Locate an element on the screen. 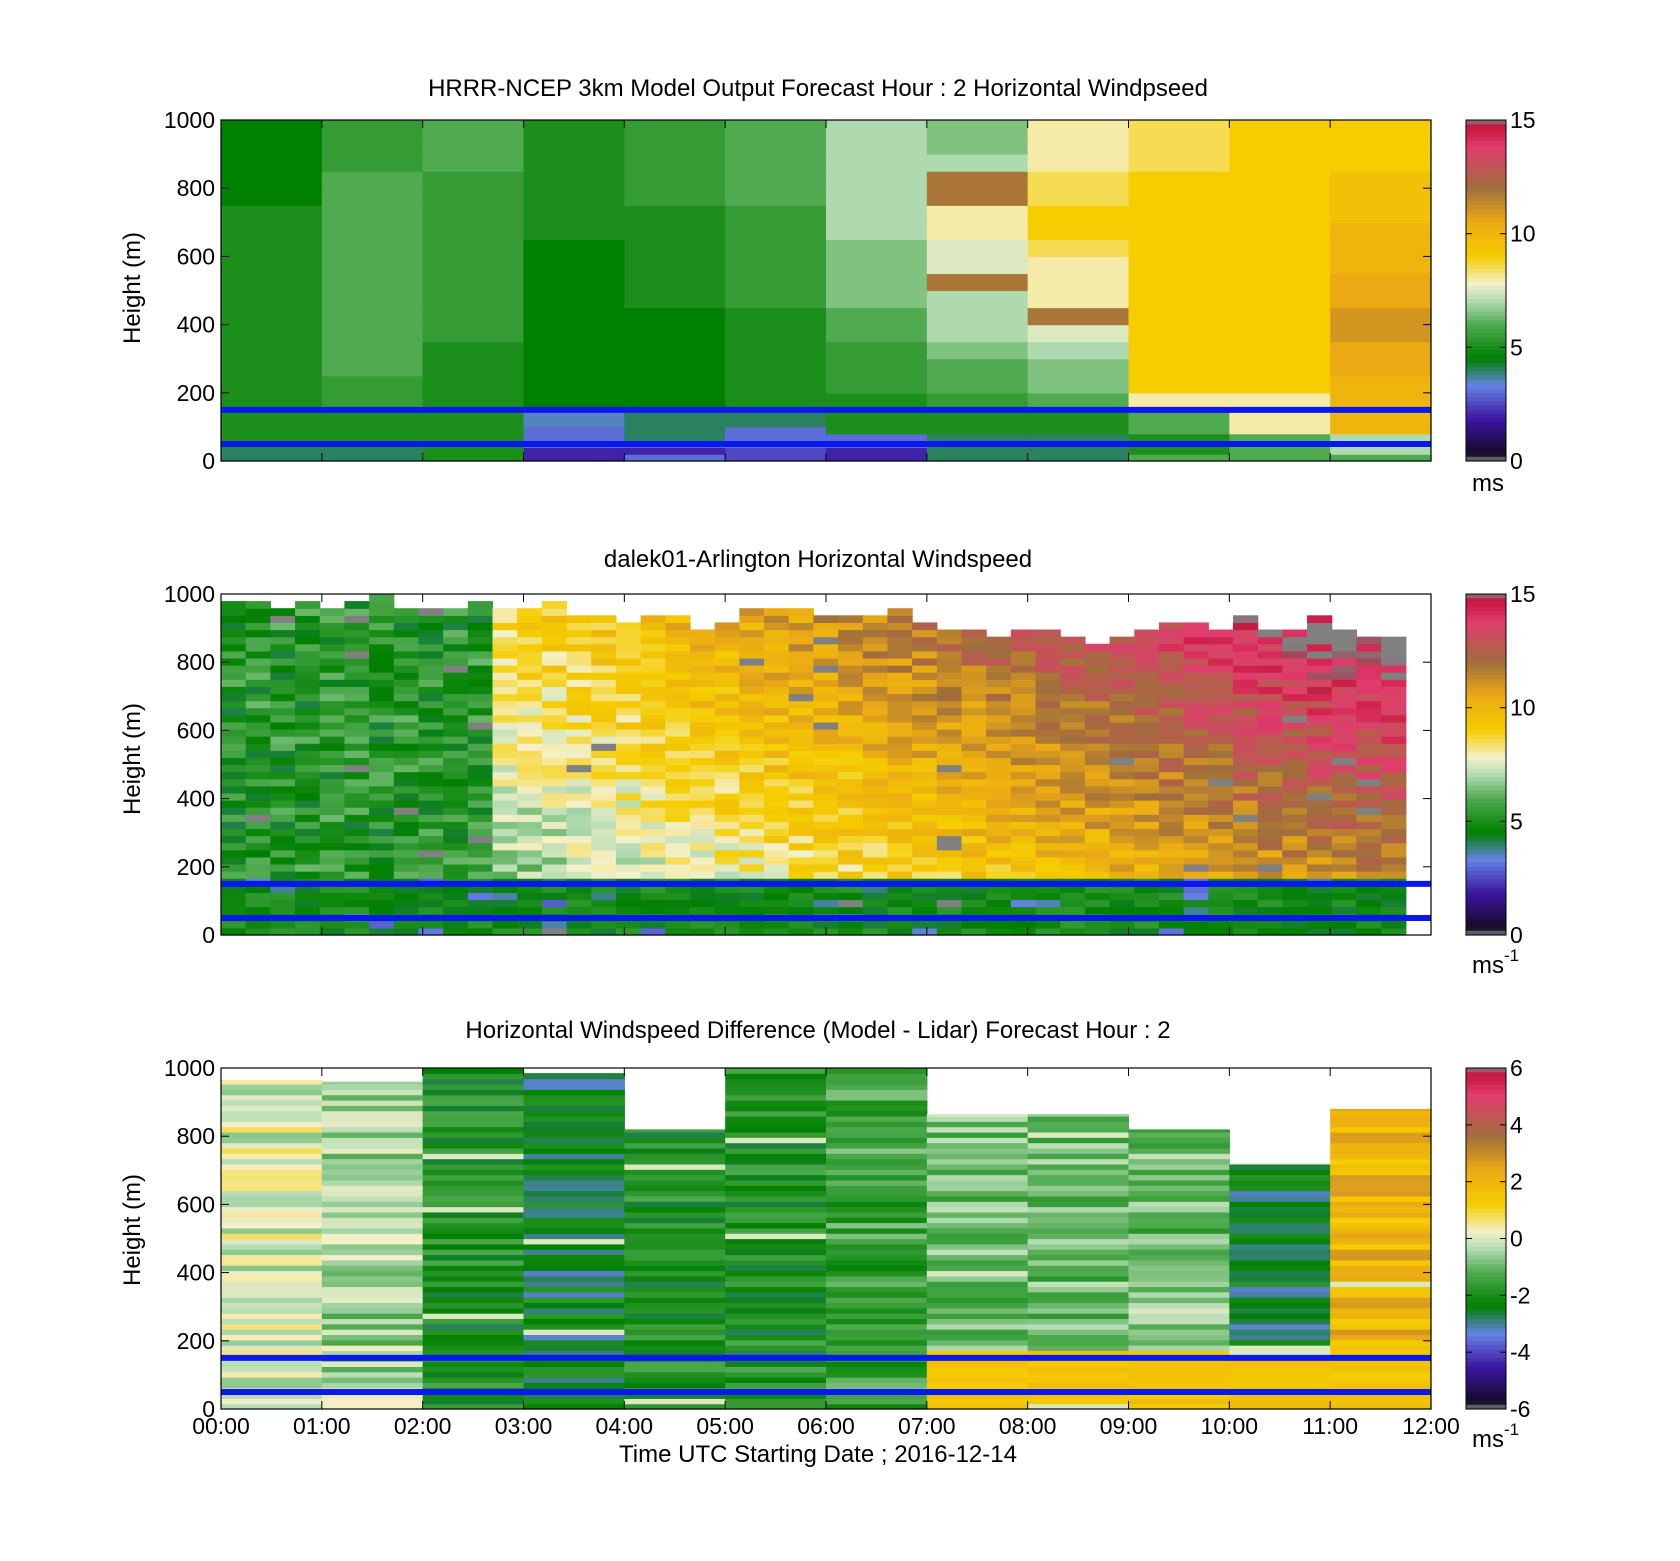 The width and height of the screenshot is (1680, 1561). colorbar-unit: ms is located at coordinates (1488, 483).